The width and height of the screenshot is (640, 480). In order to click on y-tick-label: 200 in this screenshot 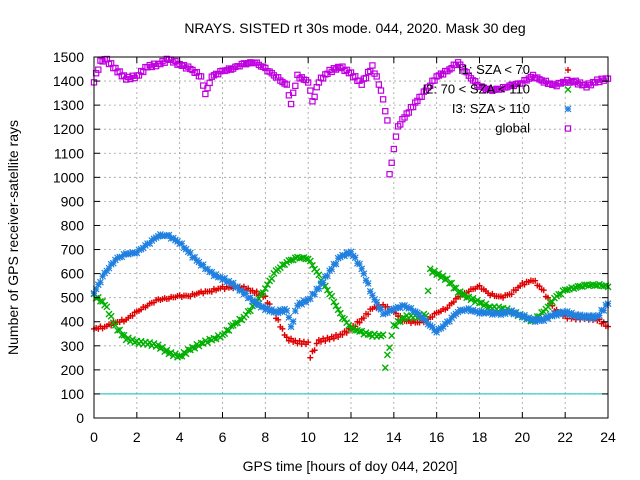, I will do `click(73, 370)`.